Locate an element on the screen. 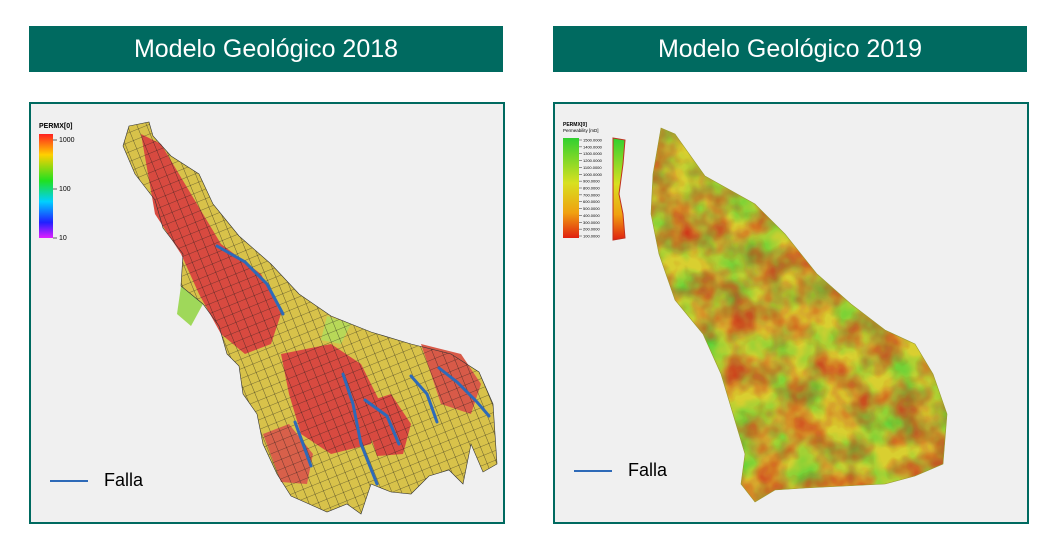 The width and height of the screenshot is (1056, 550). legend-2019: Falla is located at coordinates (620, 470).